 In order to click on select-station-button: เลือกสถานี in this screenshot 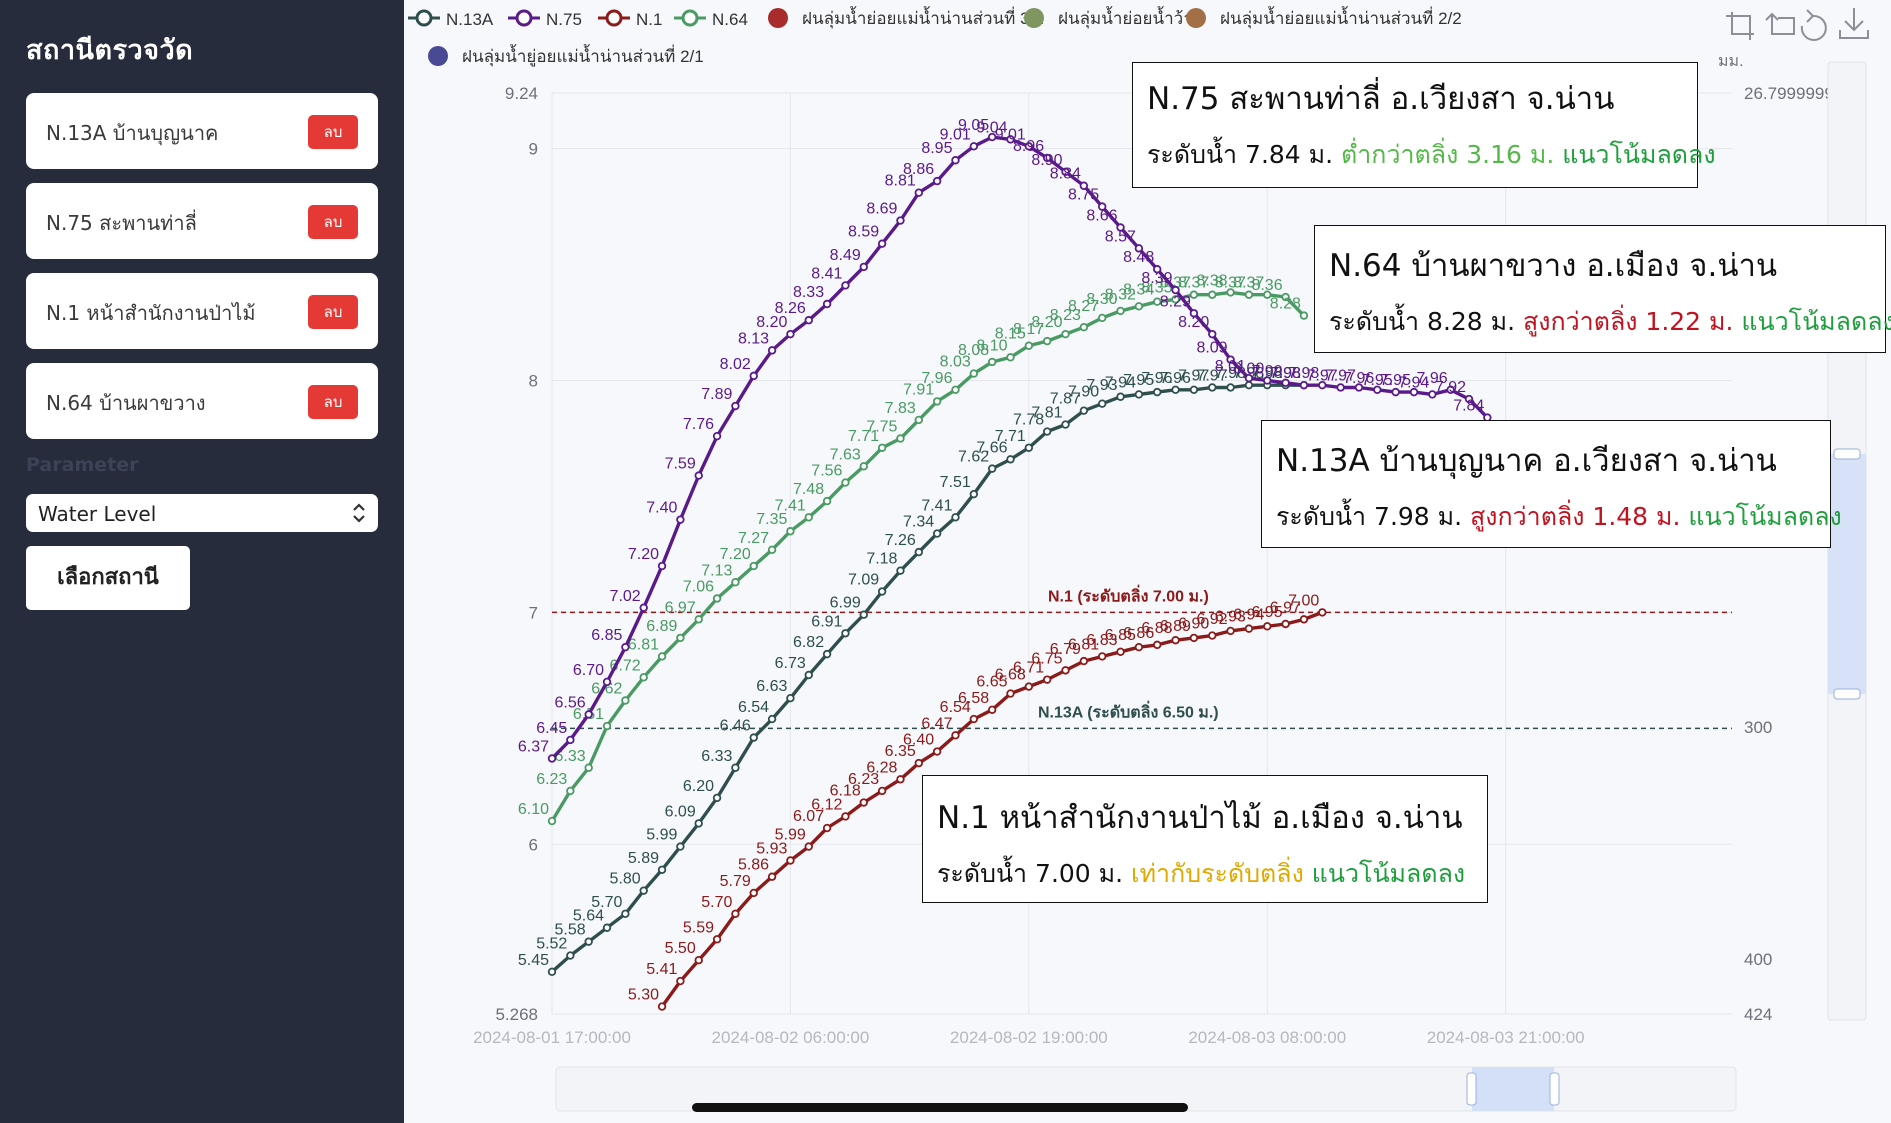, I will do `click(108, 578)`.